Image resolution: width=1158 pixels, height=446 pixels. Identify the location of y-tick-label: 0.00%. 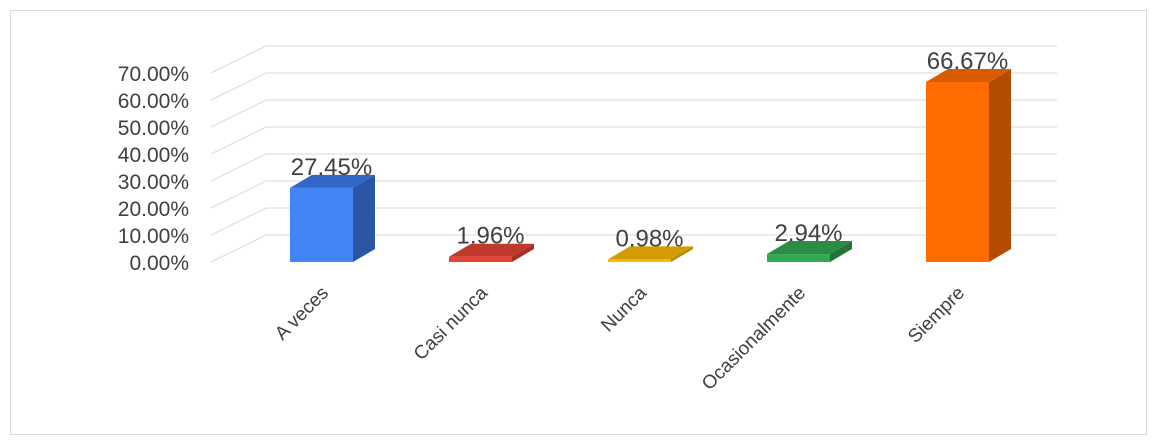
(159, 263).